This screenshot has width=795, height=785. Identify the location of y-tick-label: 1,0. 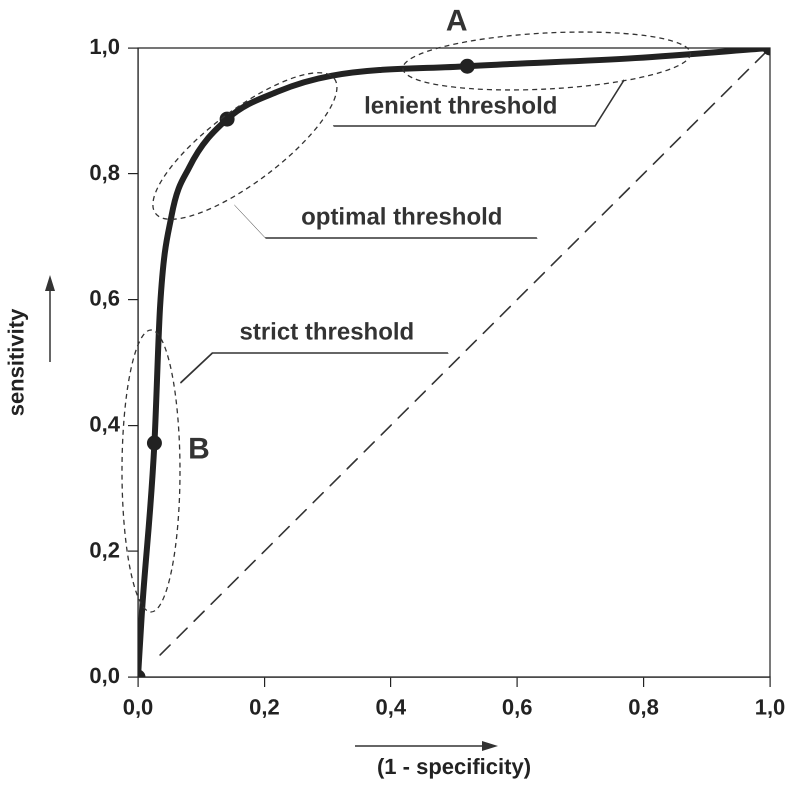
(104, 47).